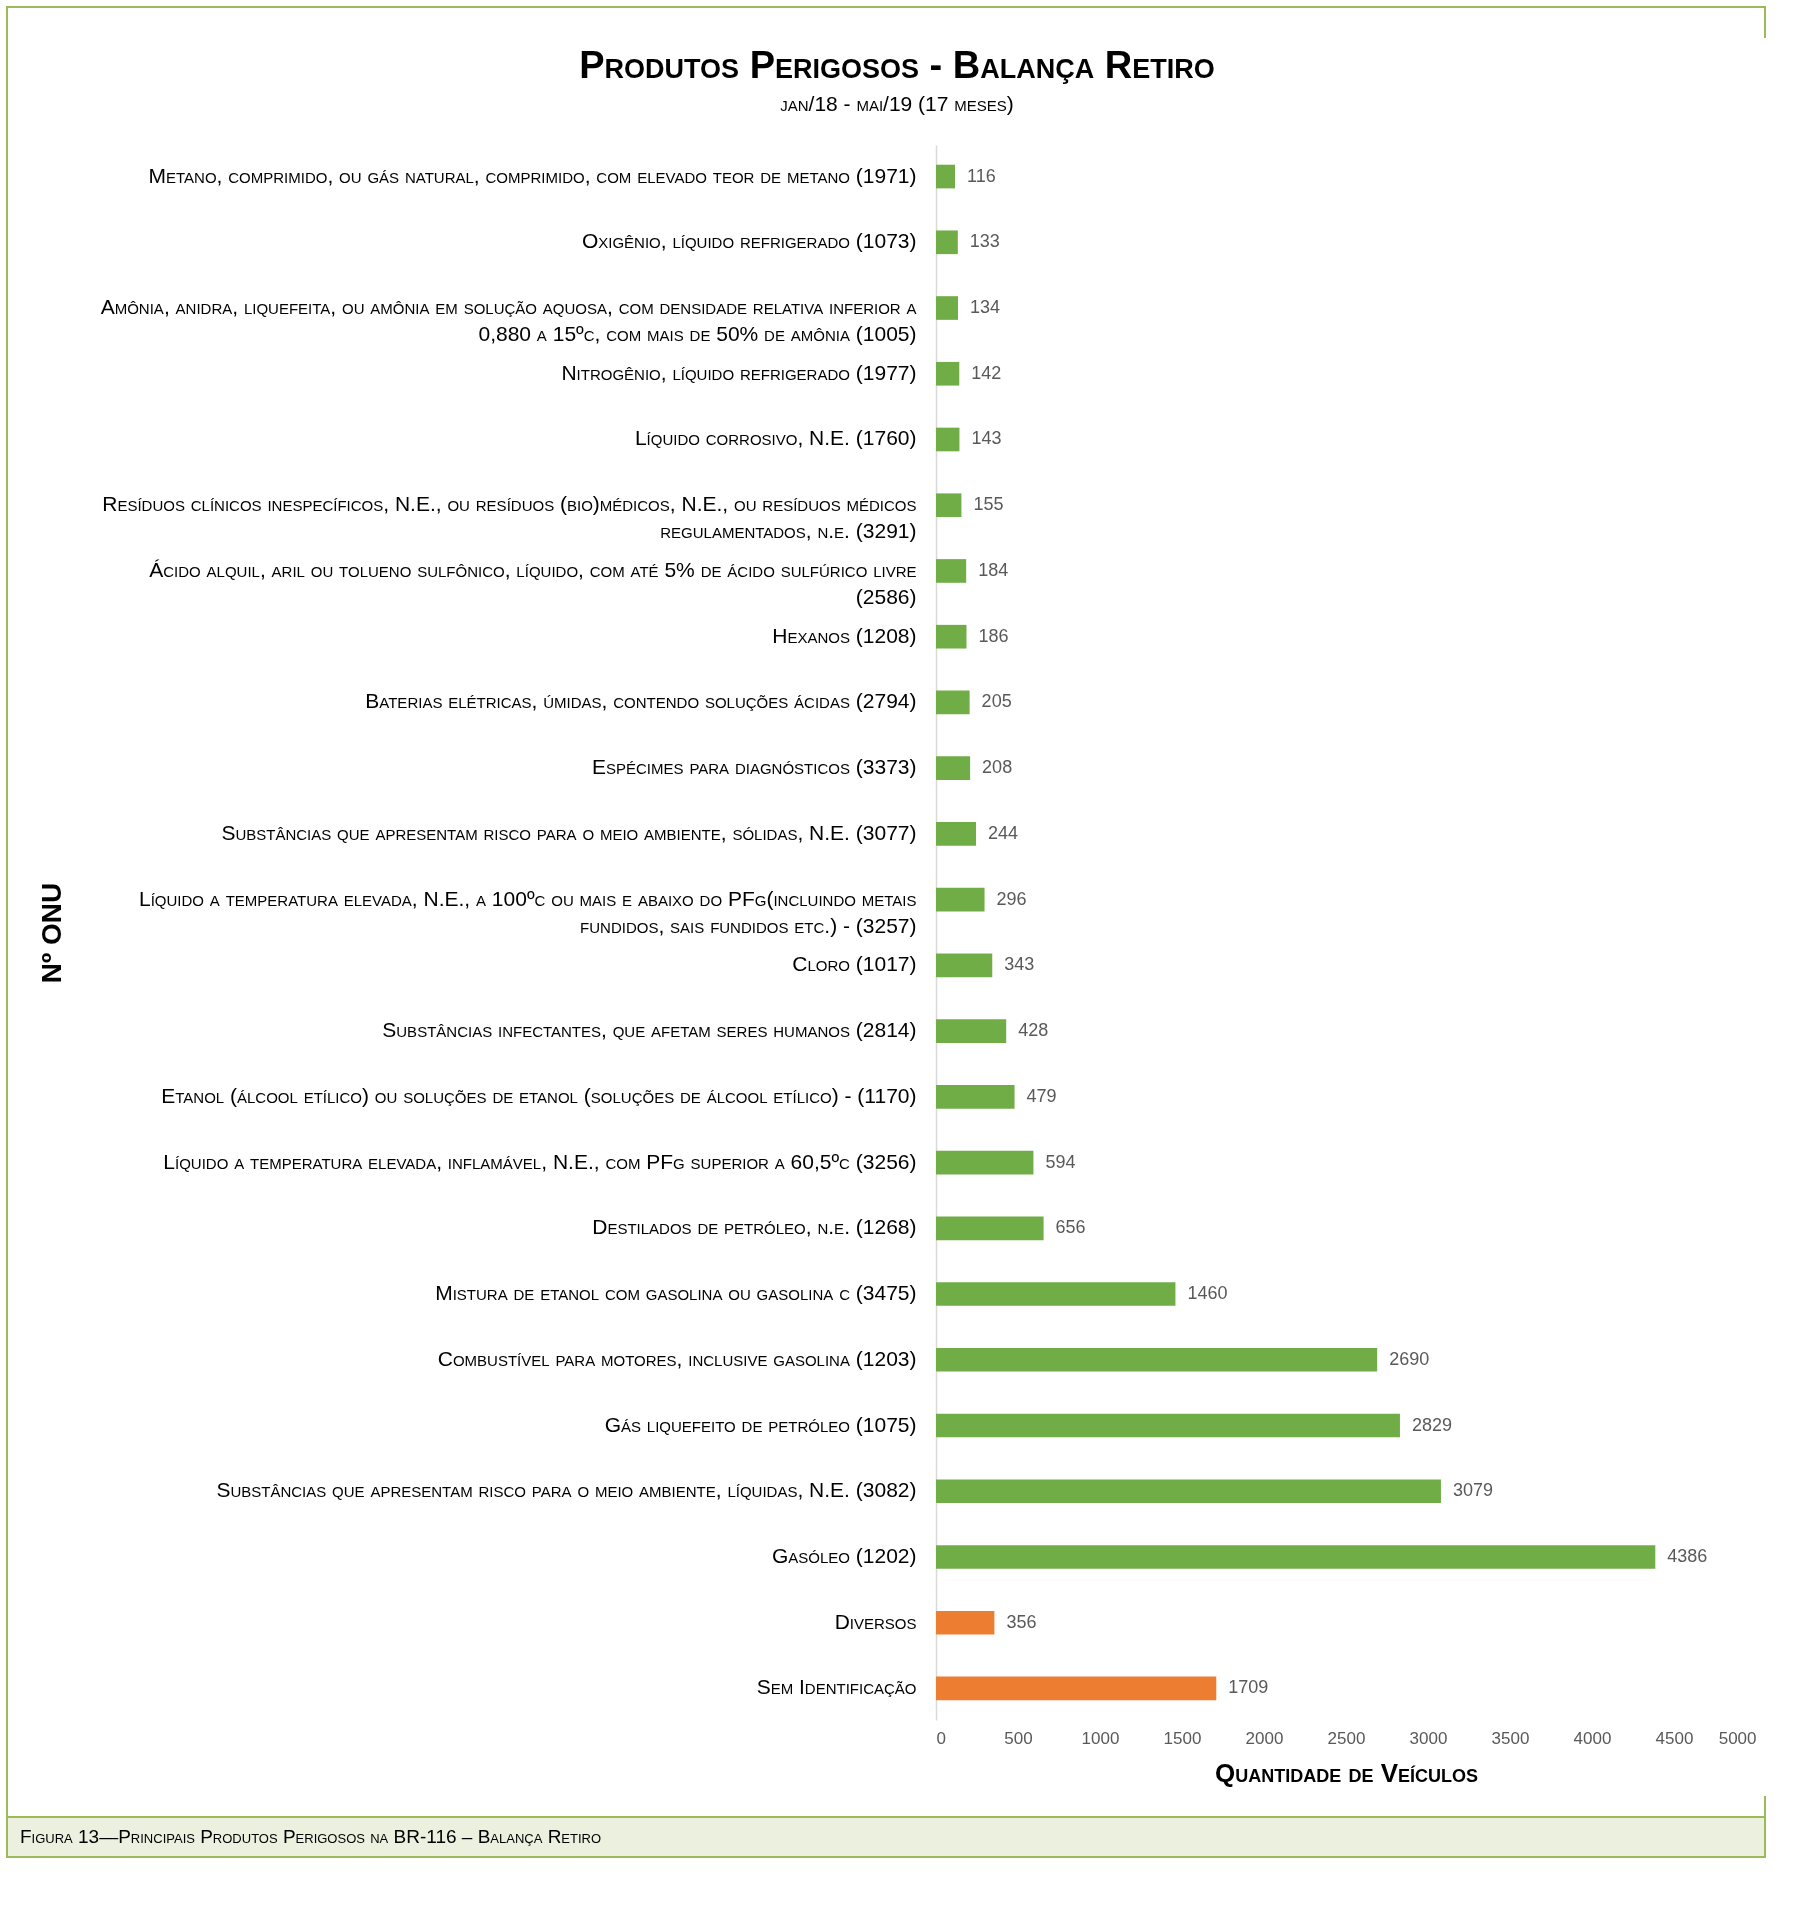 The width and height of the screenshot is (1798, 1912). What do you see at coordinates (569, 832) in the screenshot?
I see `y-tick-label: Substâncias que apresentam risco para o meio ambiente, sólidas, N.E. (3077)` at bounding box center [569, 832].